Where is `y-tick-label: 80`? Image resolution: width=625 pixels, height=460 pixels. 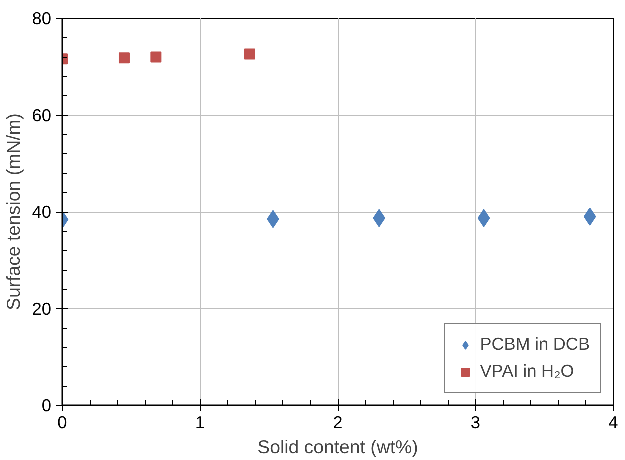
y-tick-label: 80 is located at coordinates (42, 18).